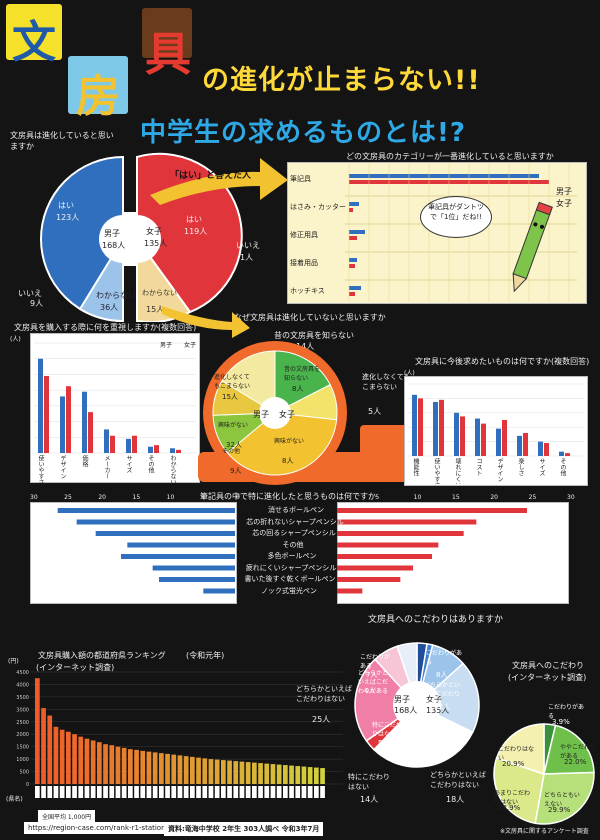 The height and width of the screenshot is (840, 600). Describe the element at coordinates (168, 54) in the screenshot. I see `kanji-3: 具` at that location.